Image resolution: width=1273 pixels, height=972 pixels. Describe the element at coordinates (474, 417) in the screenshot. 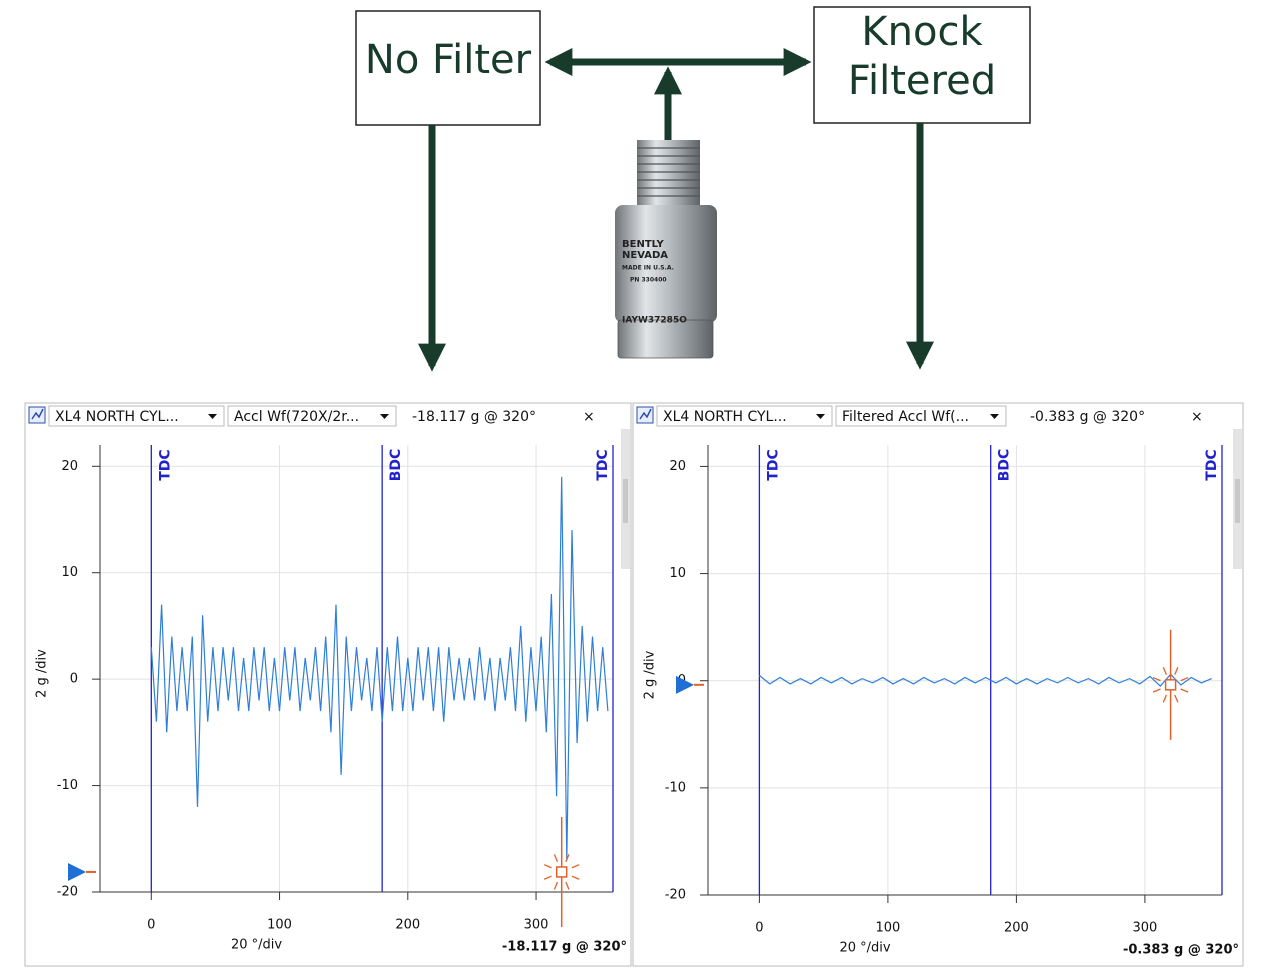

I see `cursor-readout: -18.117 g @ 320°` at that location.